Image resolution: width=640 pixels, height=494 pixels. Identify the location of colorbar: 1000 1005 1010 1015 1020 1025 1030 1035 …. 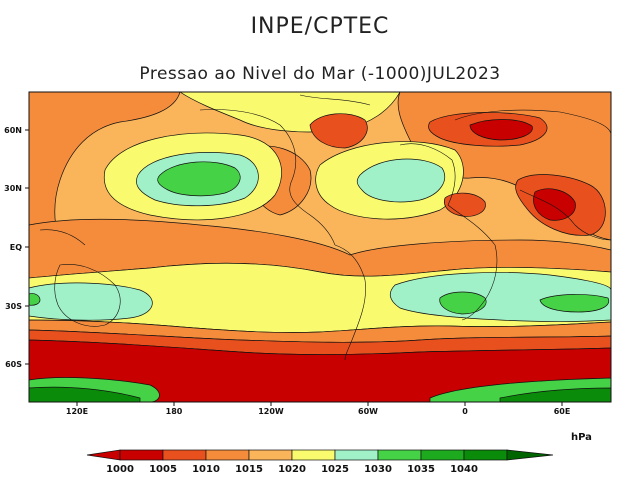
(320, 462).